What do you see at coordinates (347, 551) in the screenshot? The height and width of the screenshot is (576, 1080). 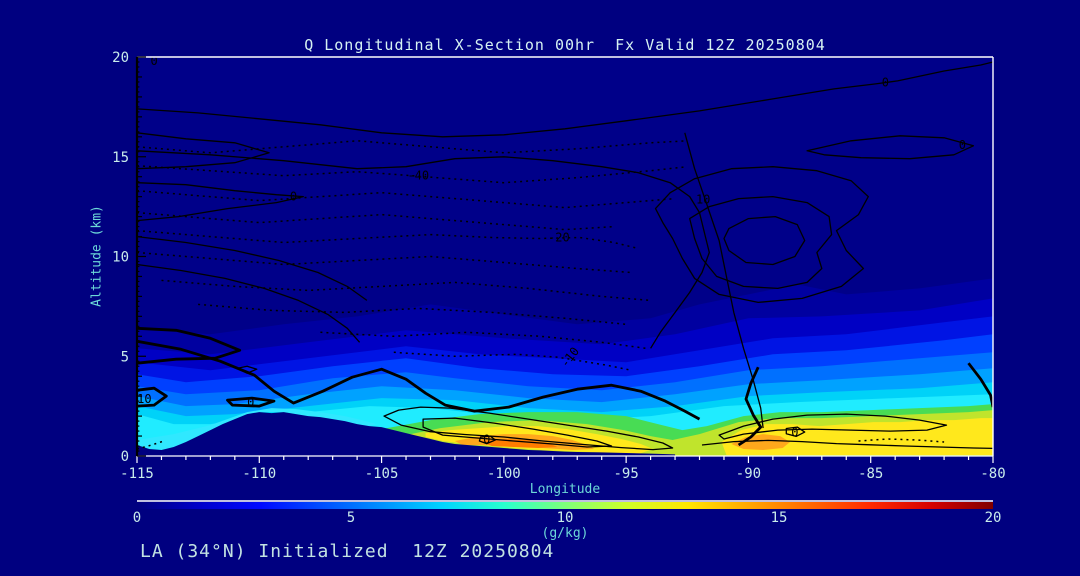 I see `init-caption: LA (34°N) Initialized 12Z 20250804` at bounding box center [347, 551].